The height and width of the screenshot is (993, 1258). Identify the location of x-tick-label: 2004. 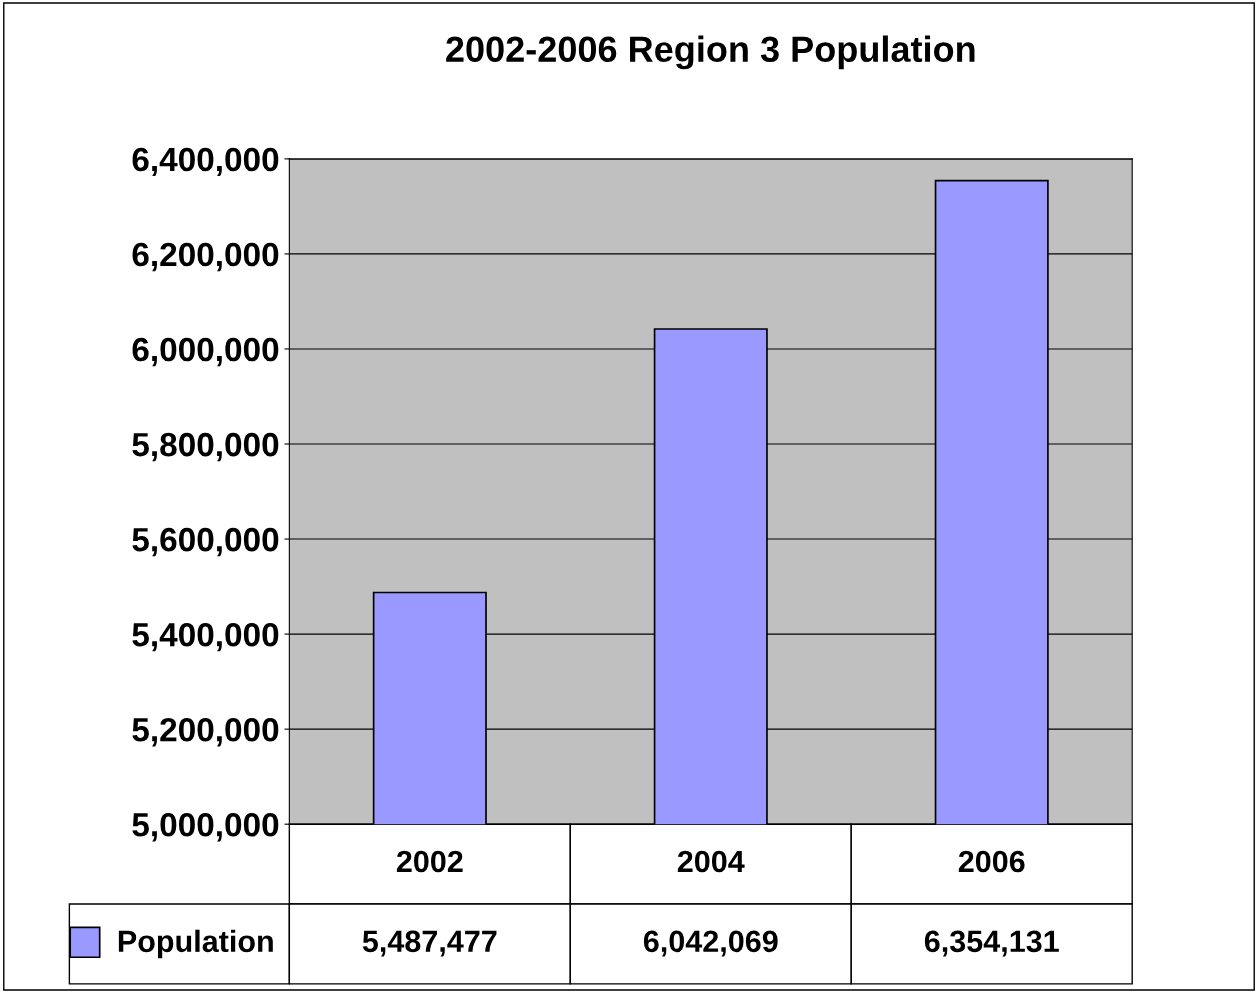
(711, 861).